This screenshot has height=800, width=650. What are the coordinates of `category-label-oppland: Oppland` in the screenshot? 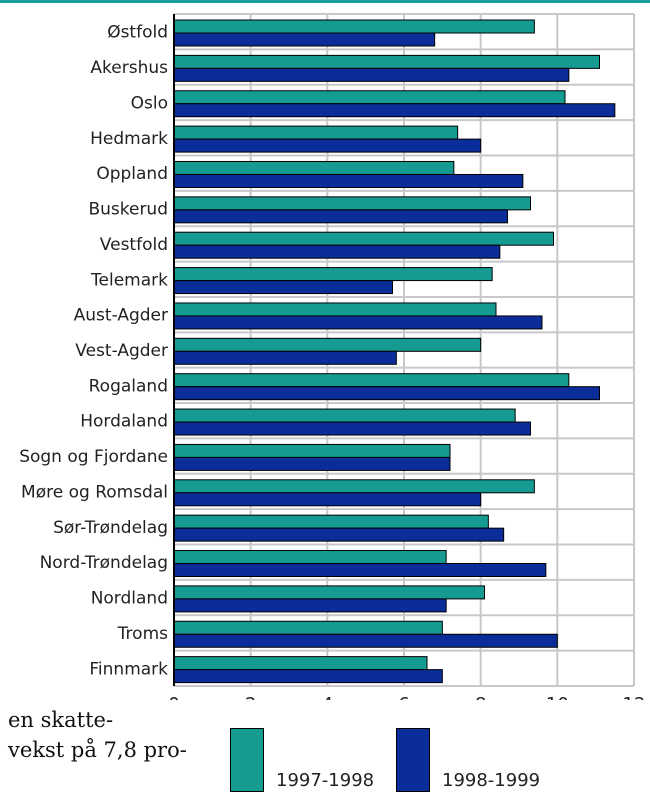 It's located at (132, 174).